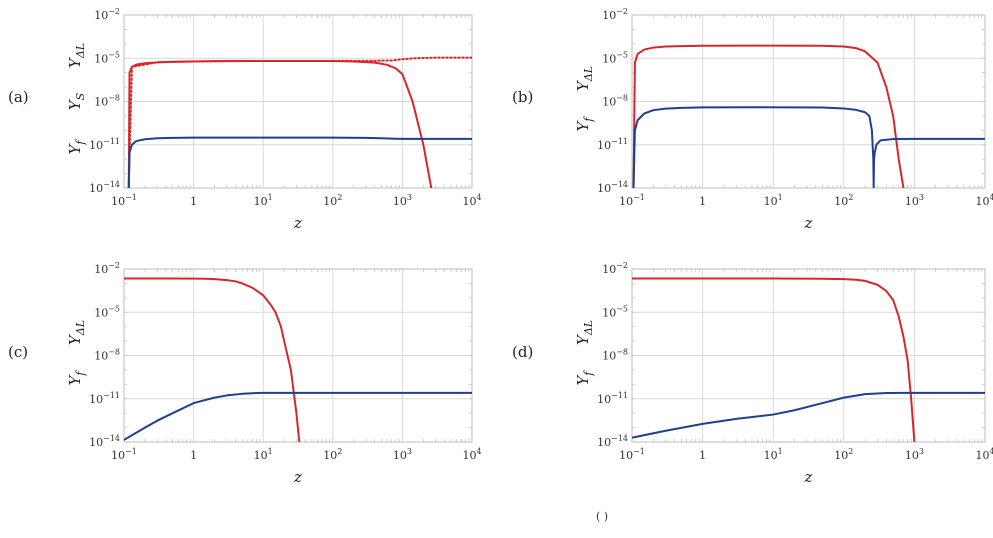  Describe the element at coordinates (18, 352) in the screenshot. I see `panel-label: (c)` at that location.